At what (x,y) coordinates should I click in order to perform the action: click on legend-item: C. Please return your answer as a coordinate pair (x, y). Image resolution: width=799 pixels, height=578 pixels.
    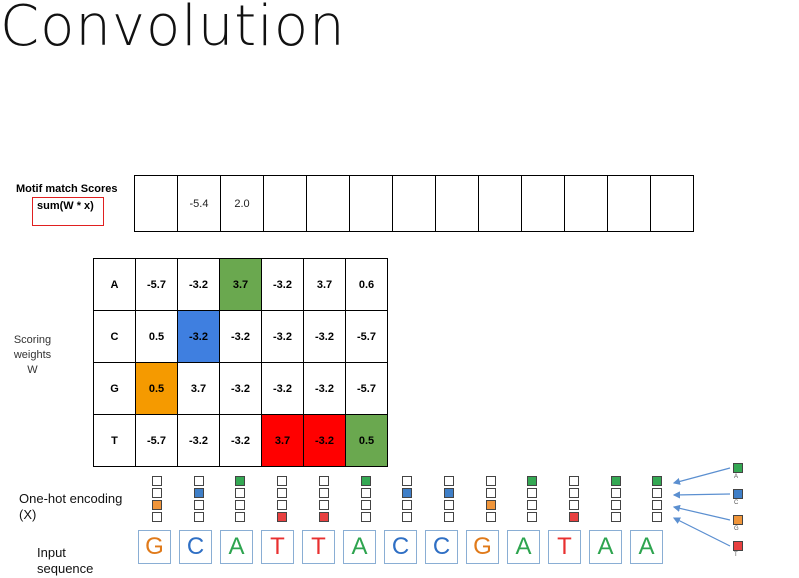
    Looking at the image, I should click on (738, 502).